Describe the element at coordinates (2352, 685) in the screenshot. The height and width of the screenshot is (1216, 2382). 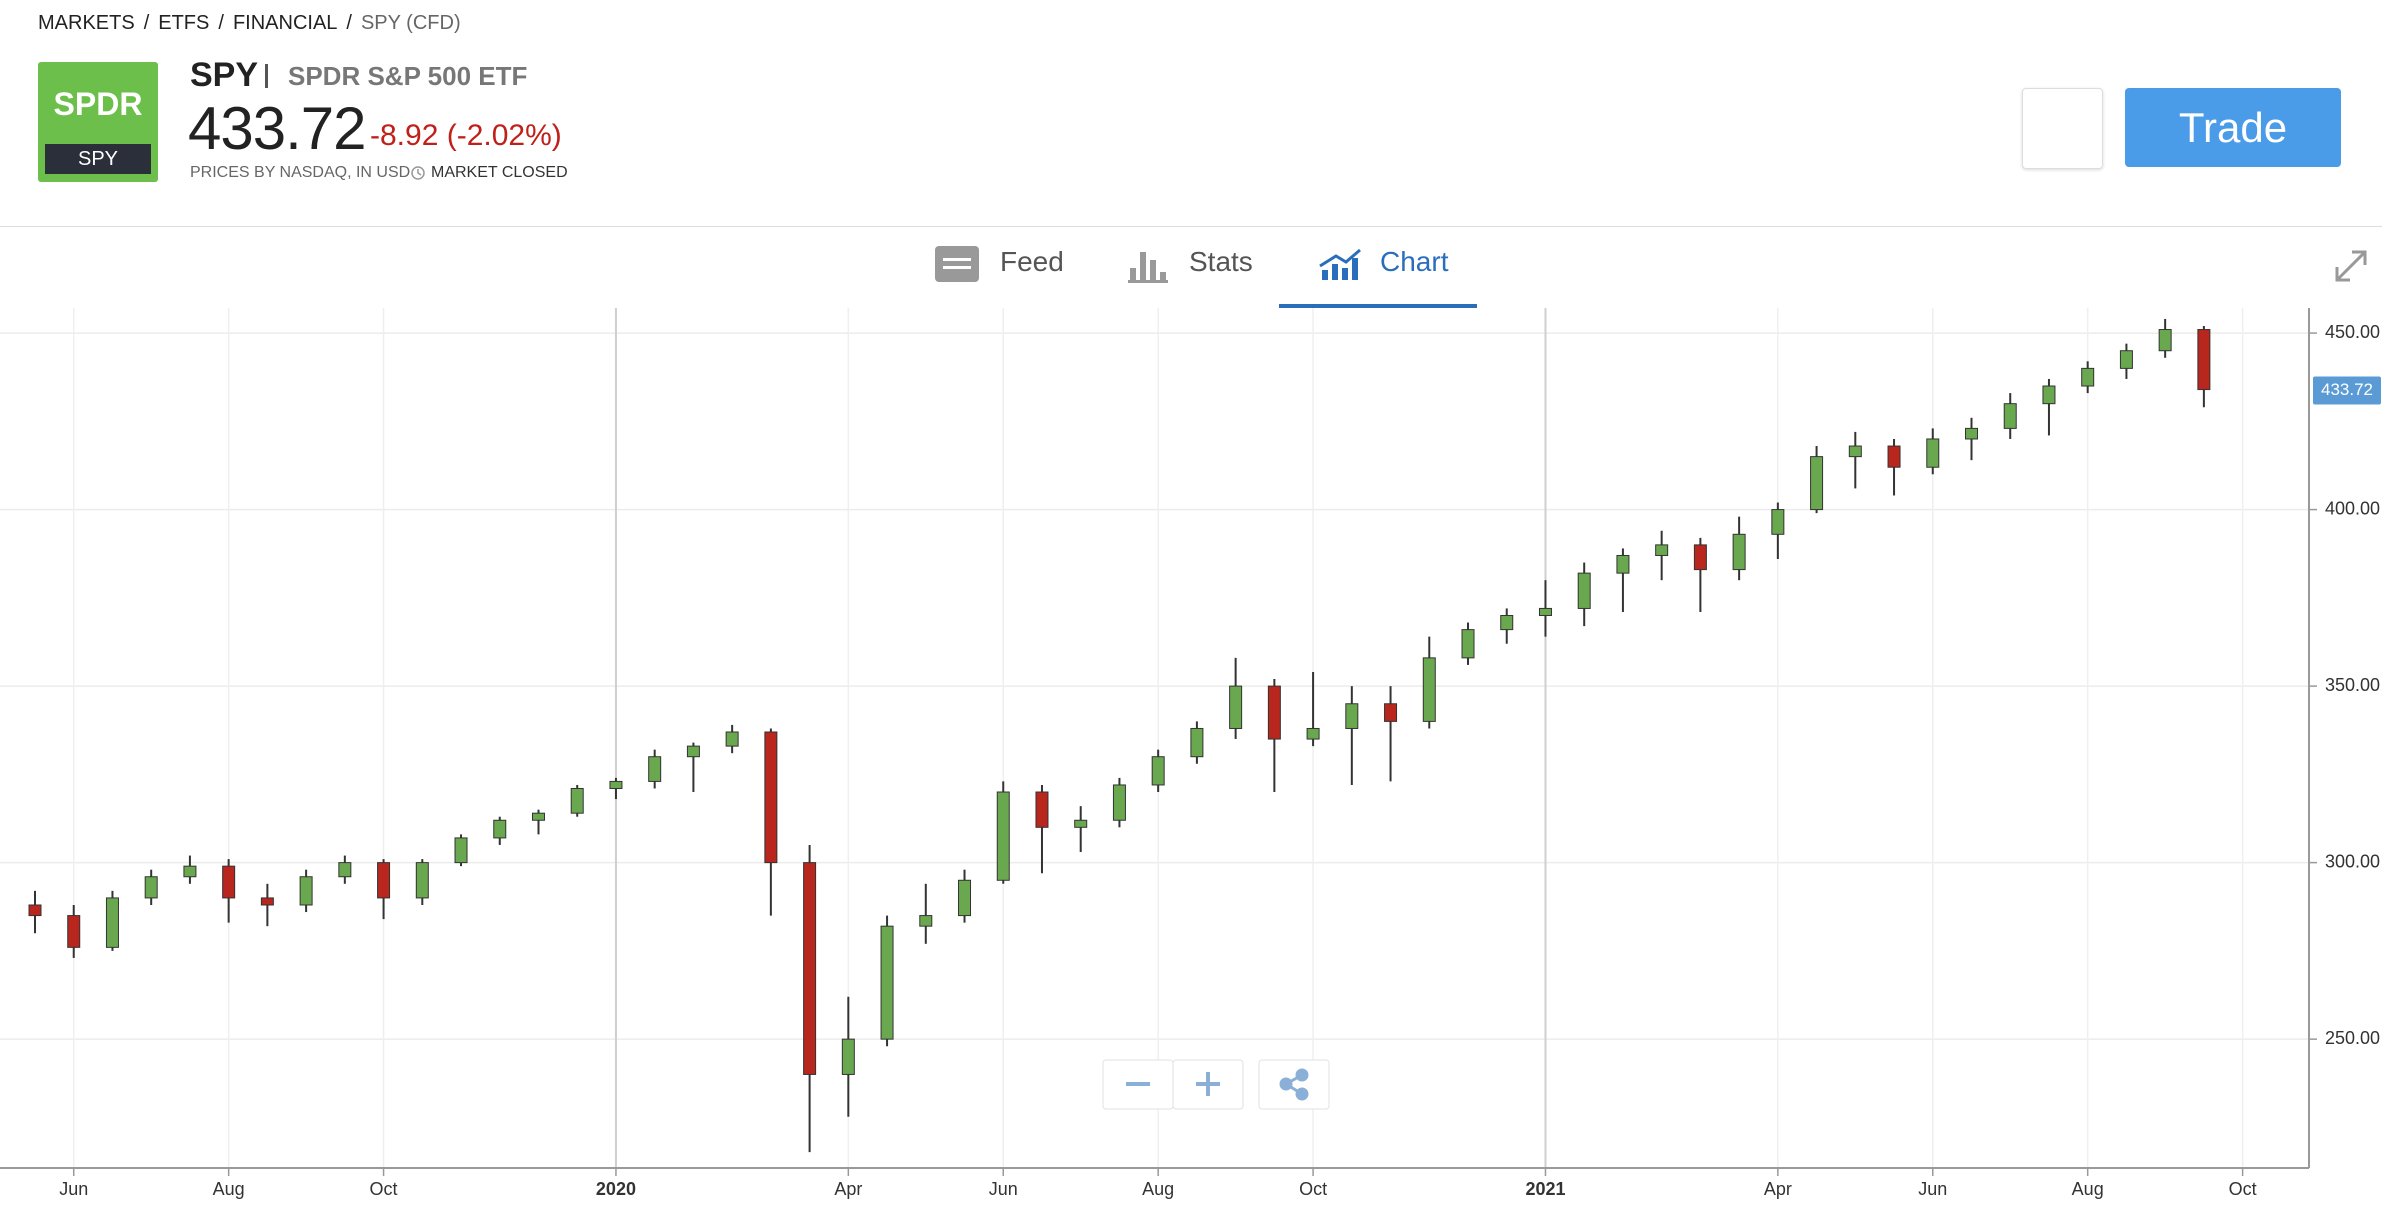
I see `y-tick-label: 350.00` at that location.